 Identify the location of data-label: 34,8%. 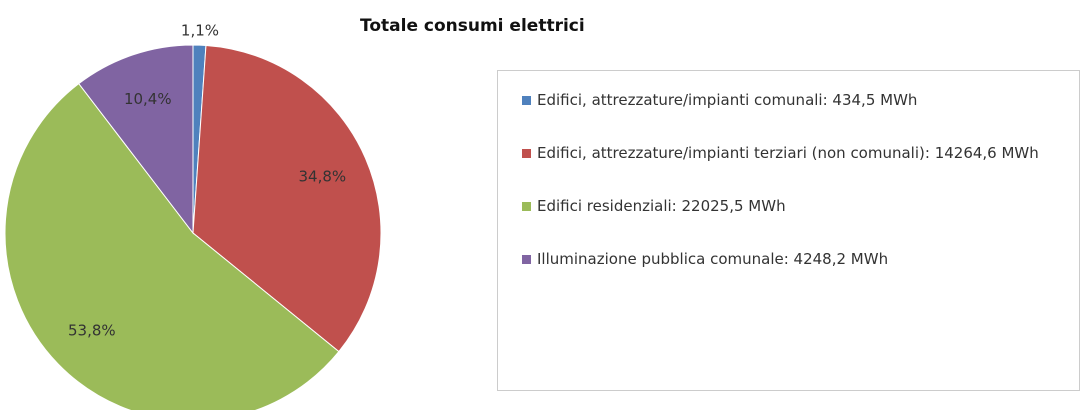
(323, 176).